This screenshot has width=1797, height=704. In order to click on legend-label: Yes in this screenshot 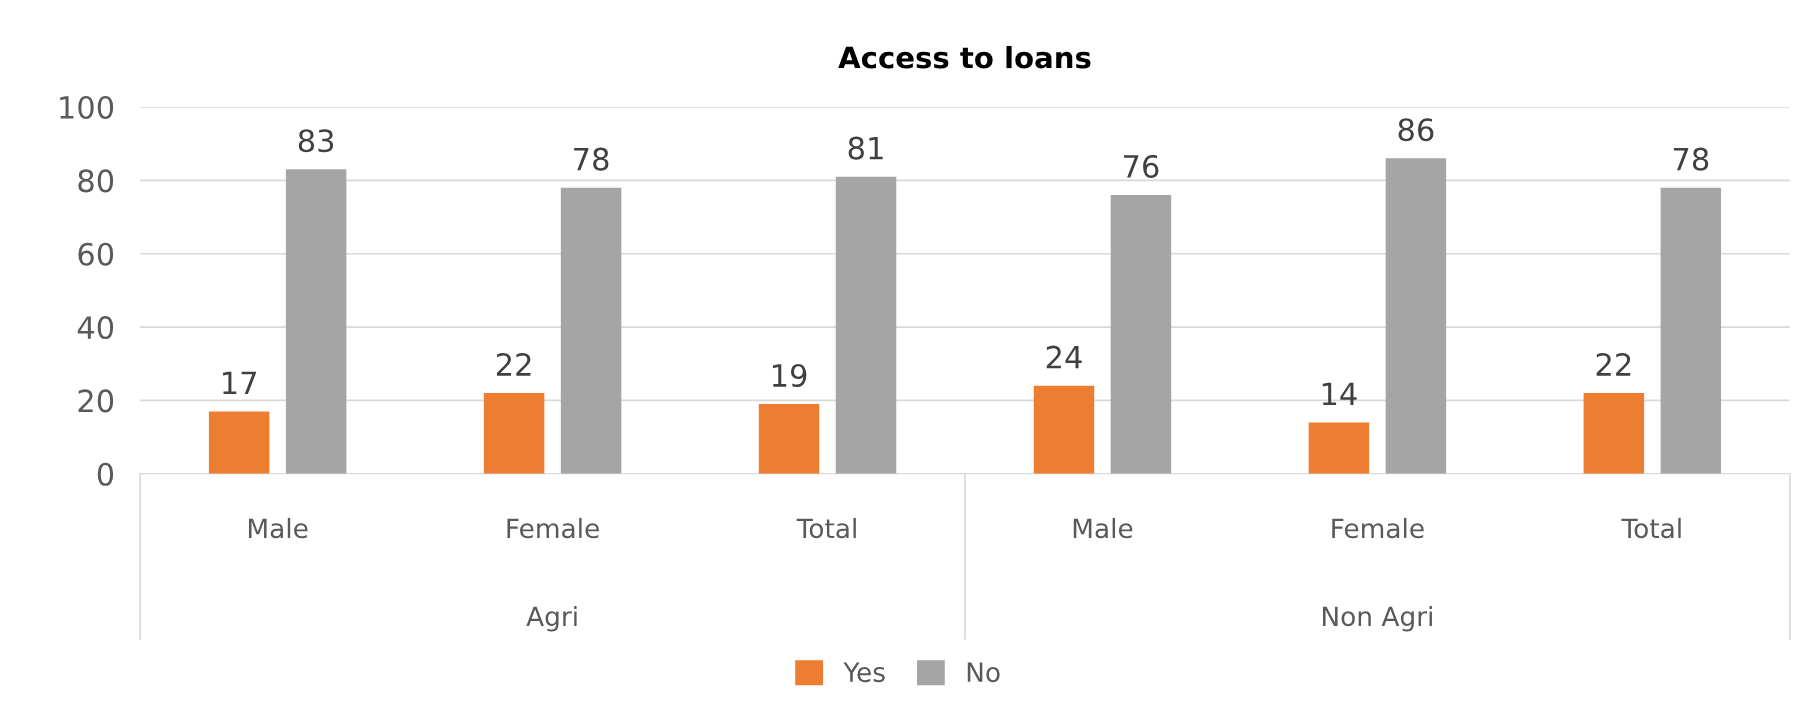, I will do `click(864, 672)`.